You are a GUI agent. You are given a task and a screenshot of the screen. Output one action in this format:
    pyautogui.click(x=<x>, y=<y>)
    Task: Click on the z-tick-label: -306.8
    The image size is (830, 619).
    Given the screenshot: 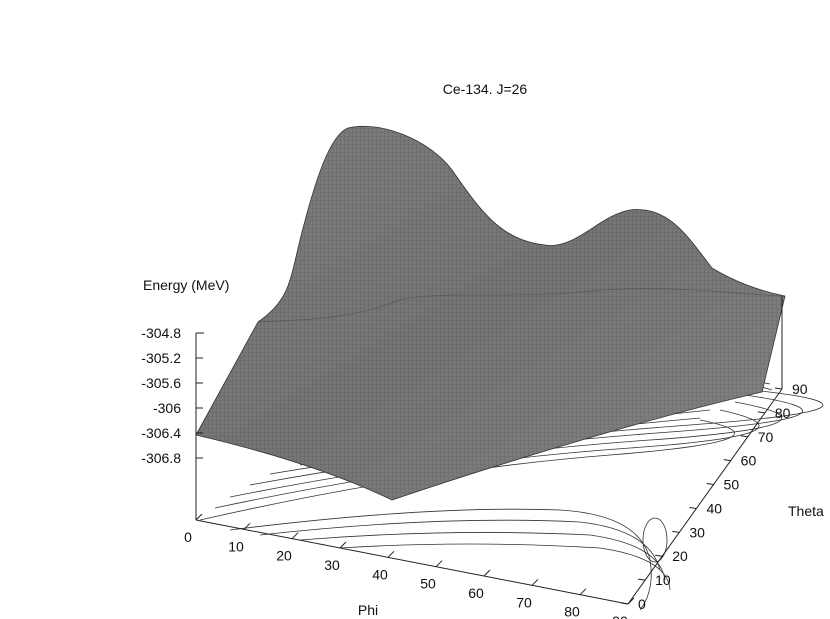 What is the action you would take?
    pyautogui.click(x=161, y=458)
    